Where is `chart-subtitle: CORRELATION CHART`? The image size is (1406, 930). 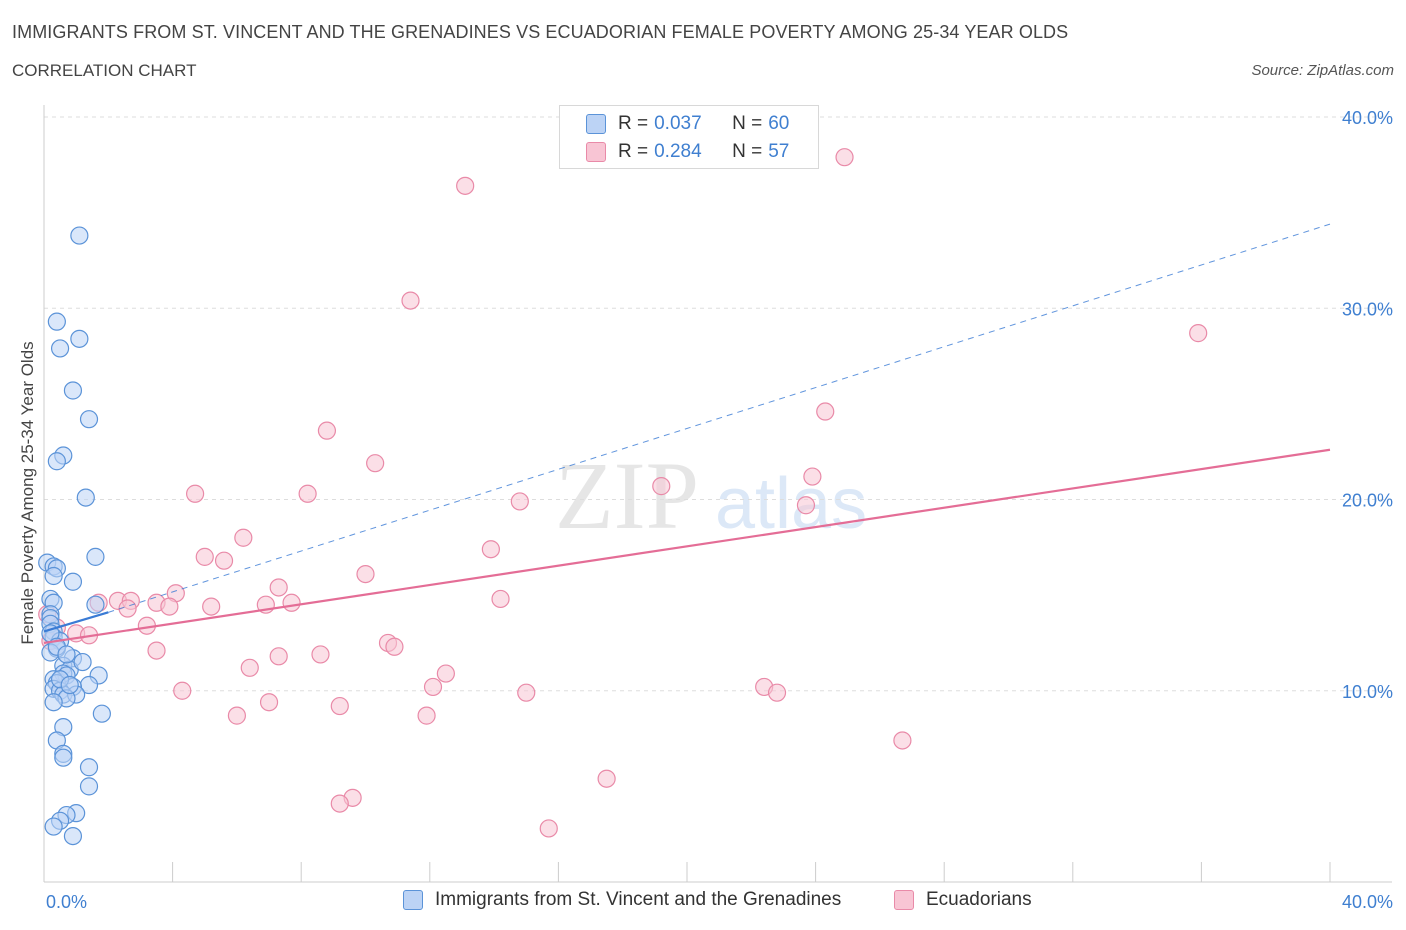 chart-subtitle: CORRELATION CHART is located at coordinates (104, 70).